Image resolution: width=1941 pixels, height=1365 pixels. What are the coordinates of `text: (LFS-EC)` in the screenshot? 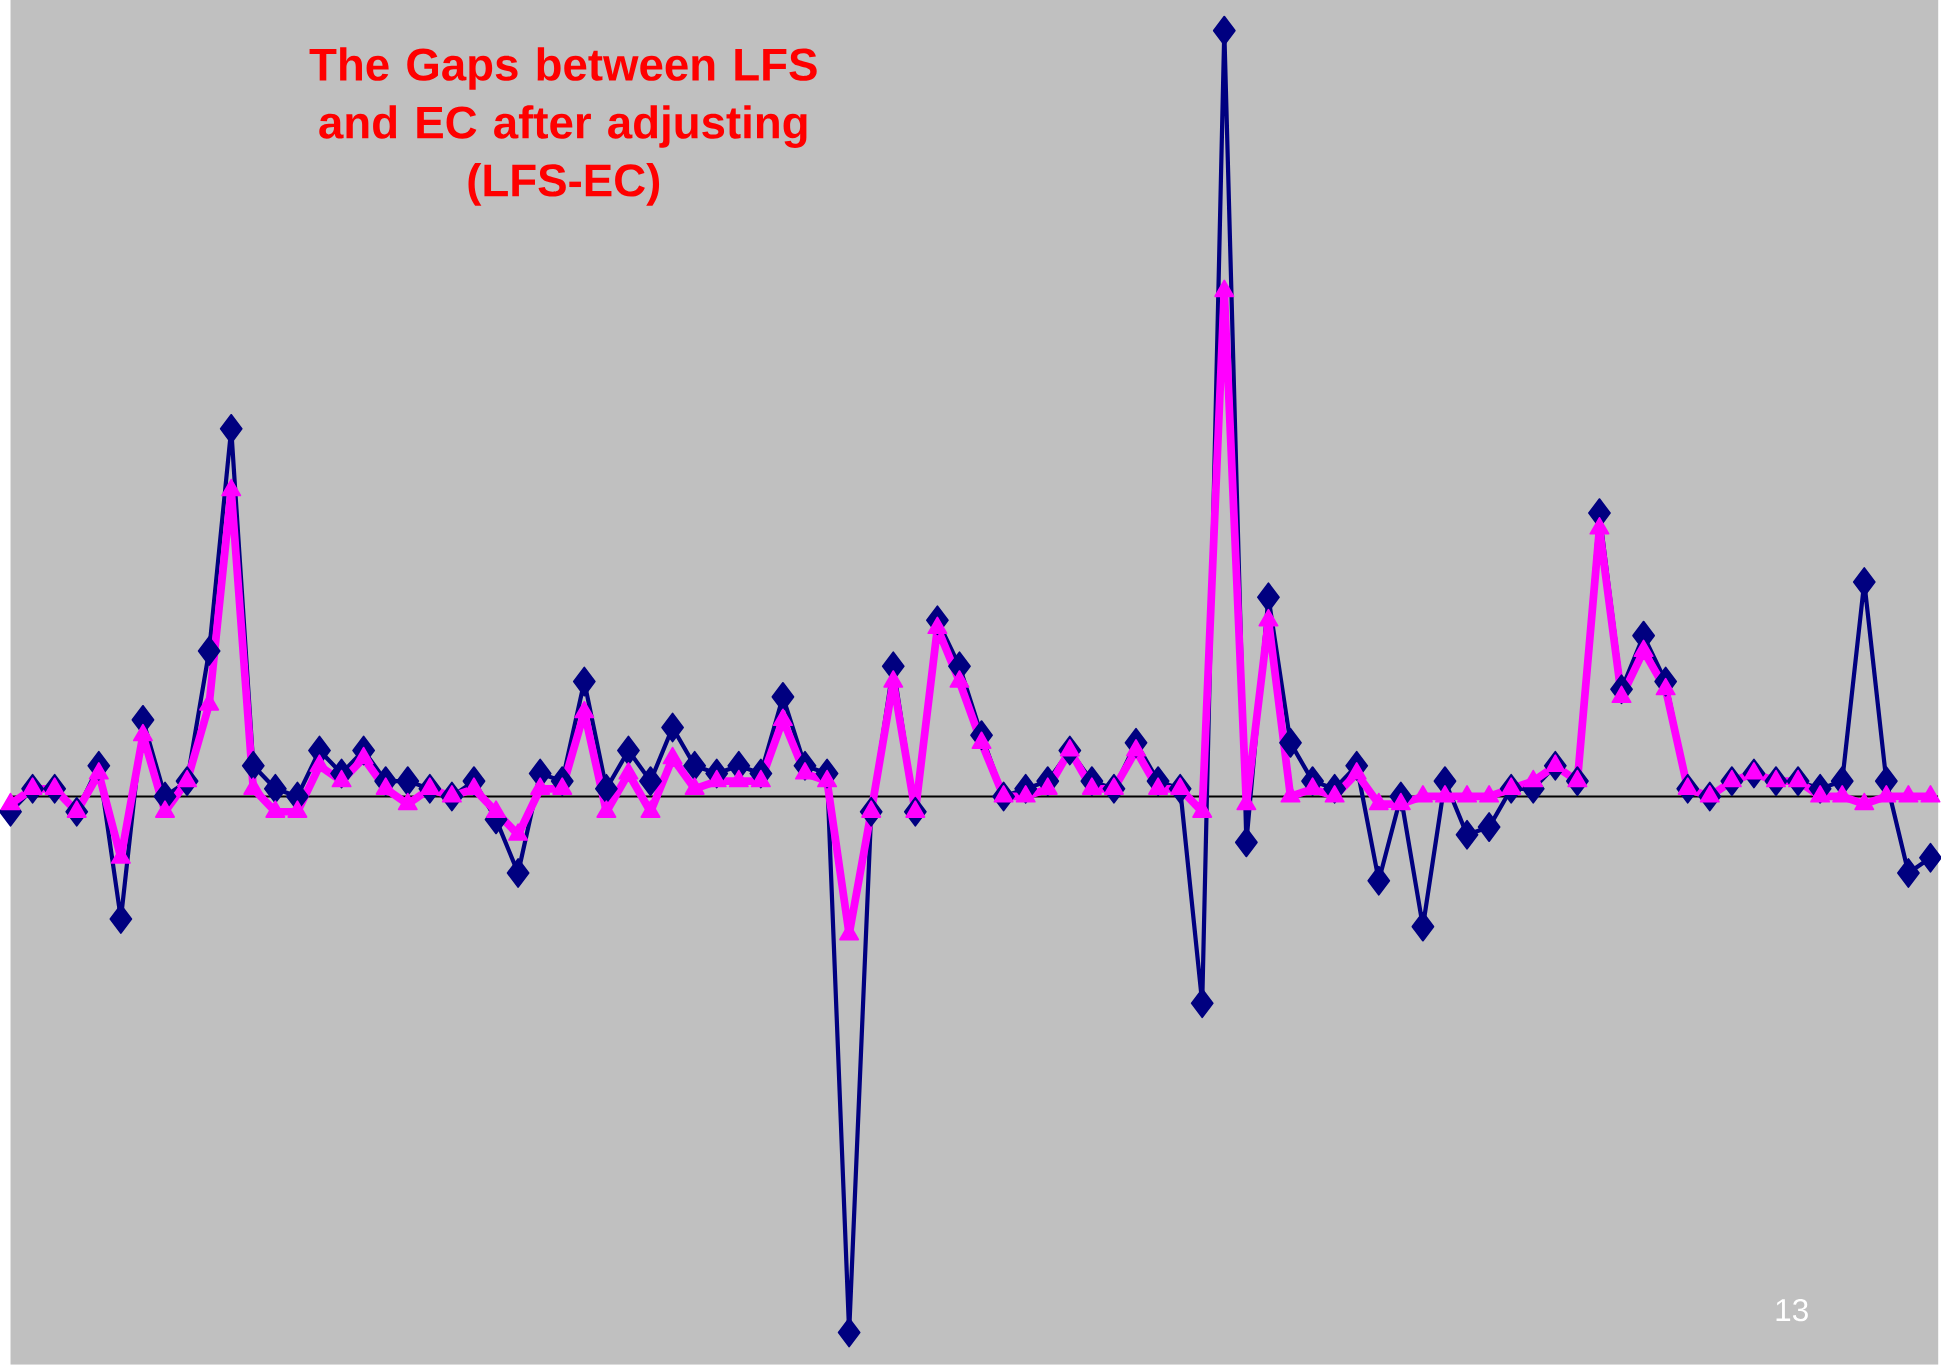 It's located at (564, 184).